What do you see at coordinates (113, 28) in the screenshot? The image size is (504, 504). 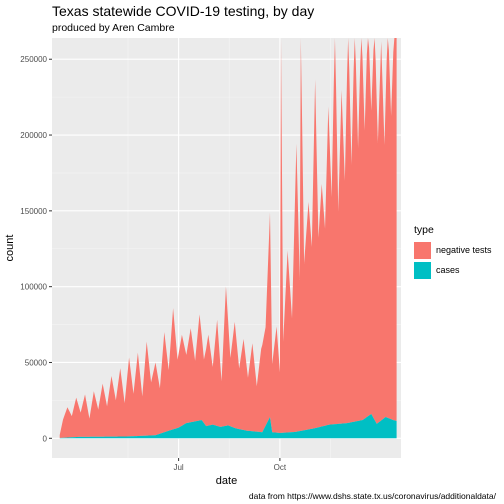 I see `chart-subtitle: produced by Aren Cambre` at bounding box center [113, 28].